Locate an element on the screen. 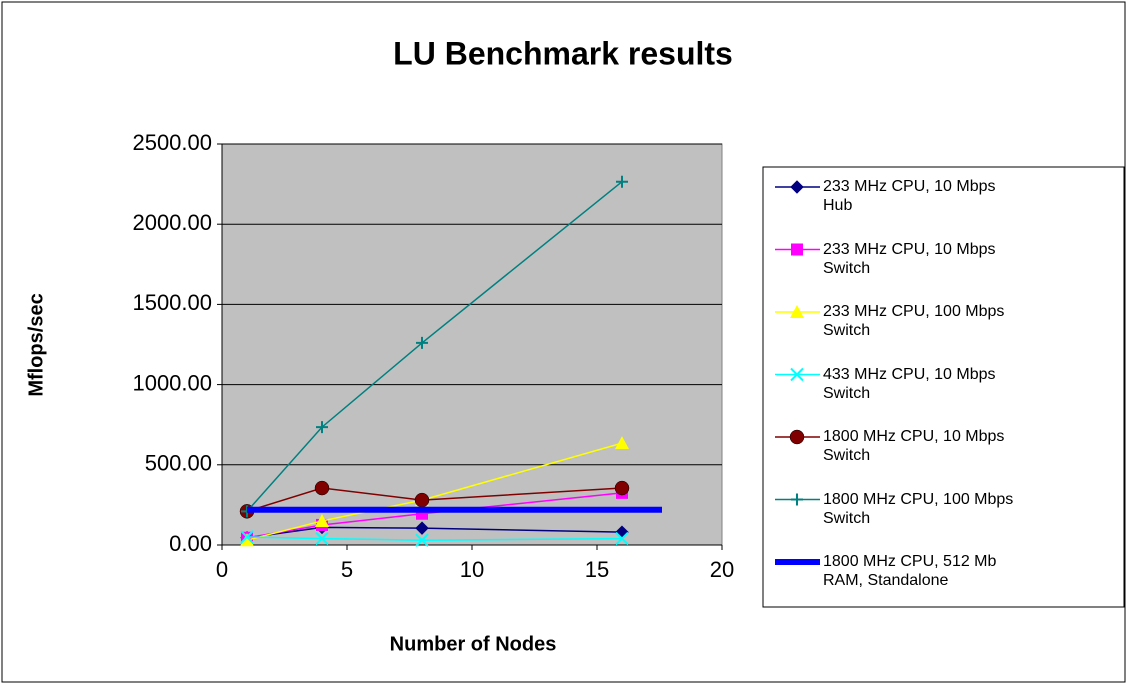 Image resolution: width=1128 pixels, height=685 pixels. legend-label: 1800 MHz CPU, 100 Mbps Switch is located at coordinates (918, 508).